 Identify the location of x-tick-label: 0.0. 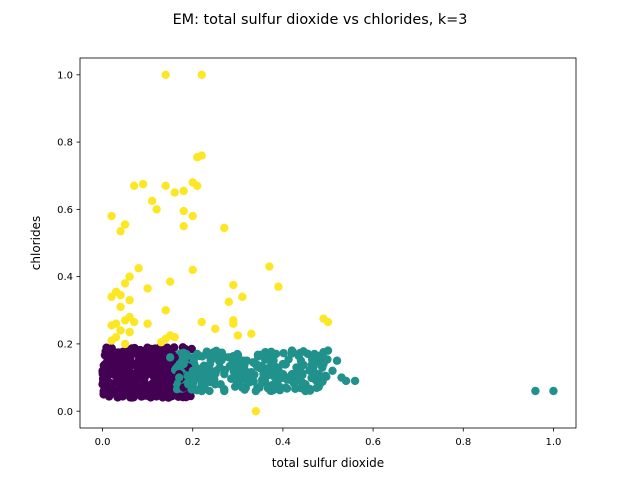
(103, 442).